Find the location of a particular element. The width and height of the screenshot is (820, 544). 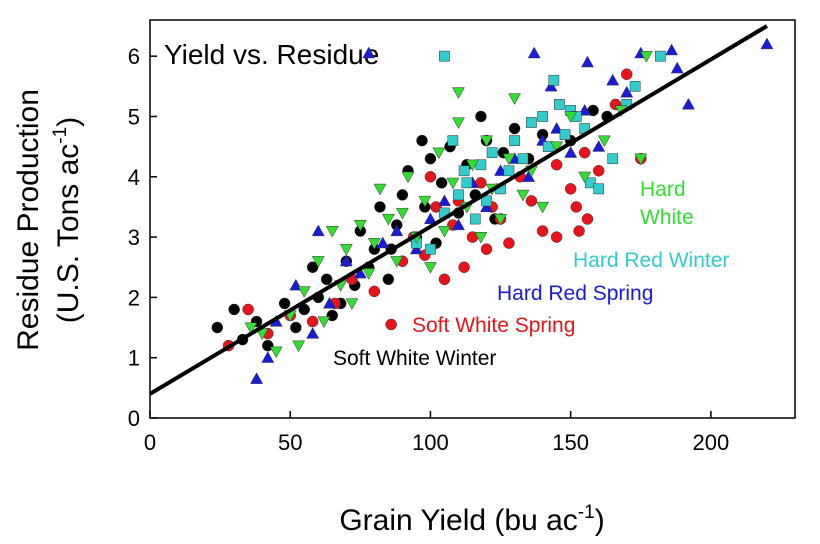

x-axis-label: Grain Yield (bu ac-1) is located at coordinates (471, 519).